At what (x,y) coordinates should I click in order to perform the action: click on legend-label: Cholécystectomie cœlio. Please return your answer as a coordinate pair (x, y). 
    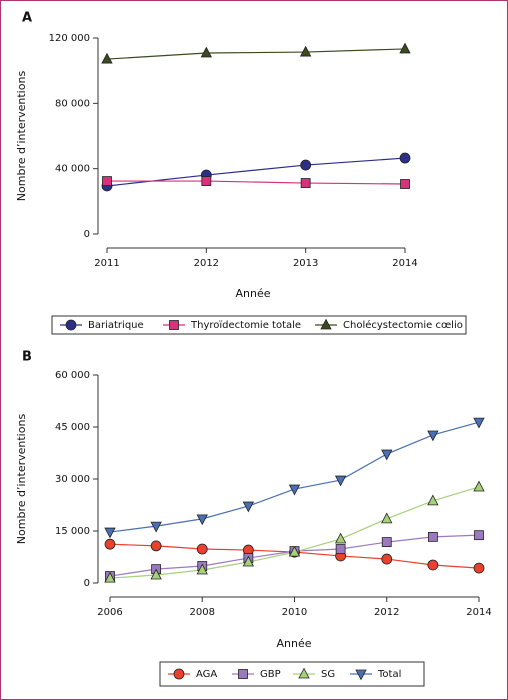
    Looking at the image, I should click on (403, 325).